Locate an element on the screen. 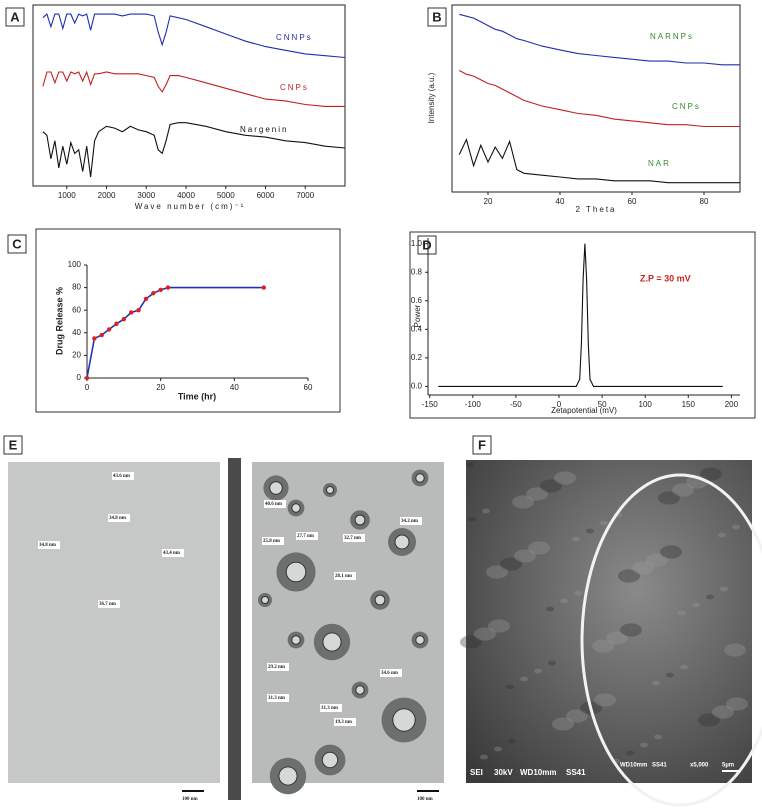 The width and height of the screenshot is (762, 812). panel-label: B is located at coordinates (436, 16).